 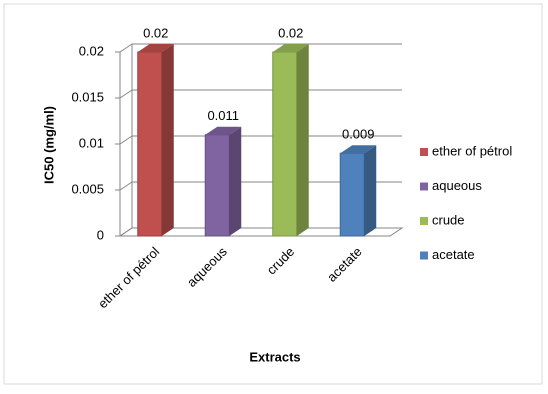 I want to click on y-tick-label: 0, so click(x=100, y=234).